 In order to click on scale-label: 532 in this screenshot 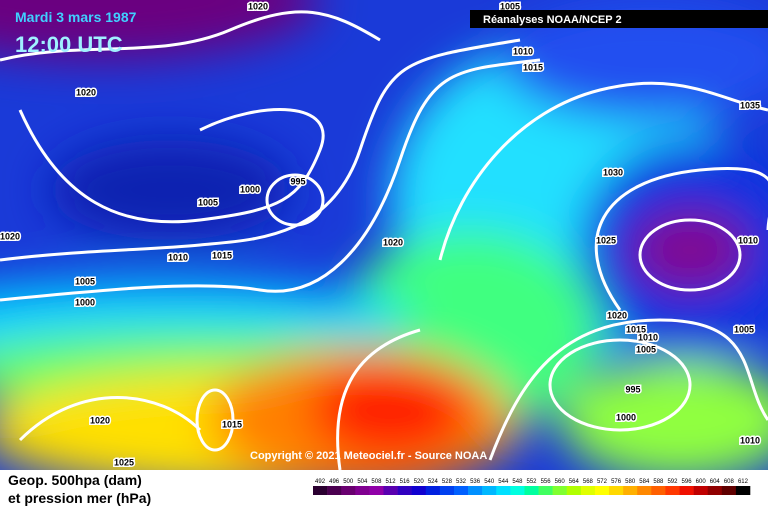, I will do `click(461, 482)`.